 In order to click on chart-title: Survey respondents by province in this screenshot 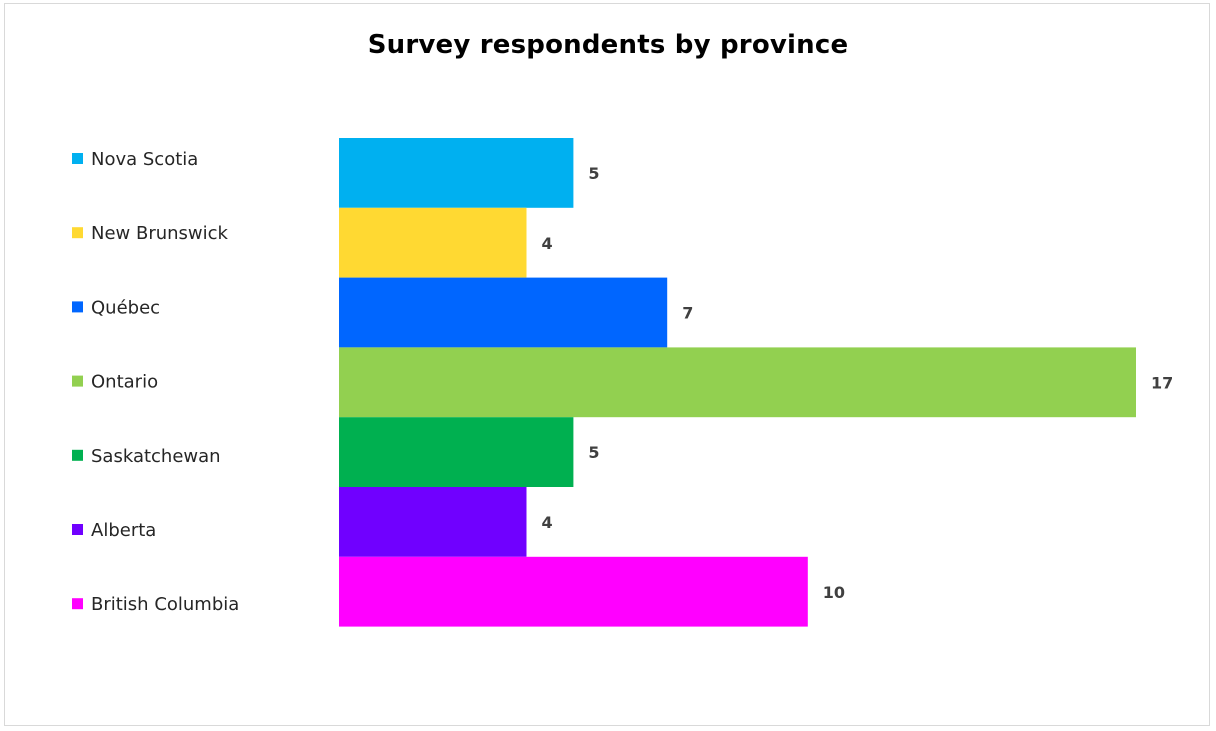, I will do `click(608, 45)`.